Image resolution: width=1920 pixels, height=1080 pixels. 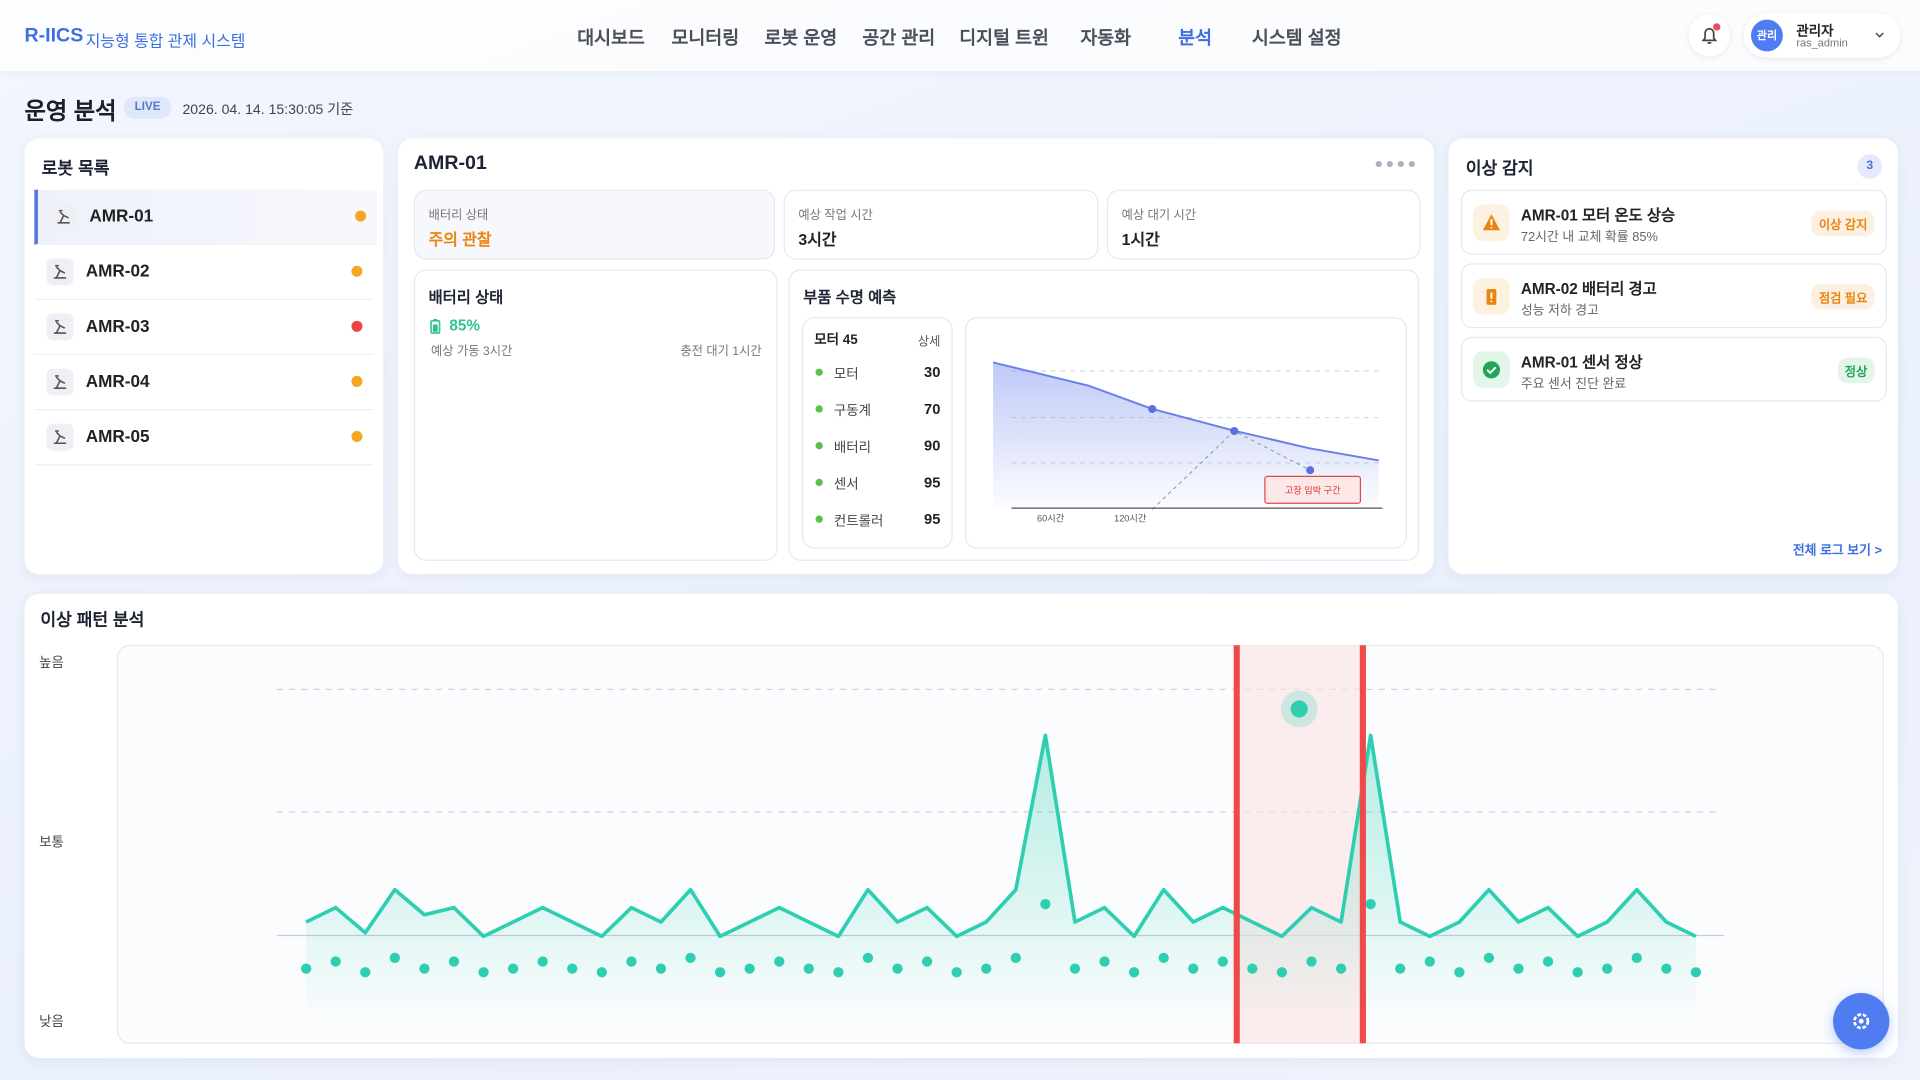 What do you see at coordinates (932, 372) in the screenshot?
I see `parts-value: 30` at bounding box center [932, 372].